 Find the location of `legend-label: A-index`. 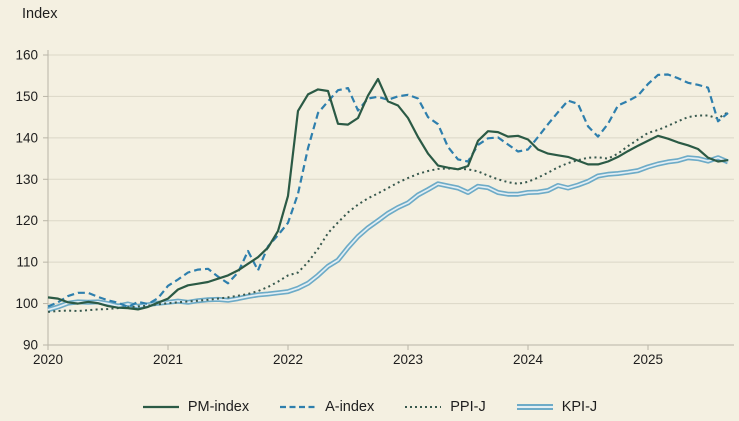

legend-label: A-index is located at coordinates (350, 407).